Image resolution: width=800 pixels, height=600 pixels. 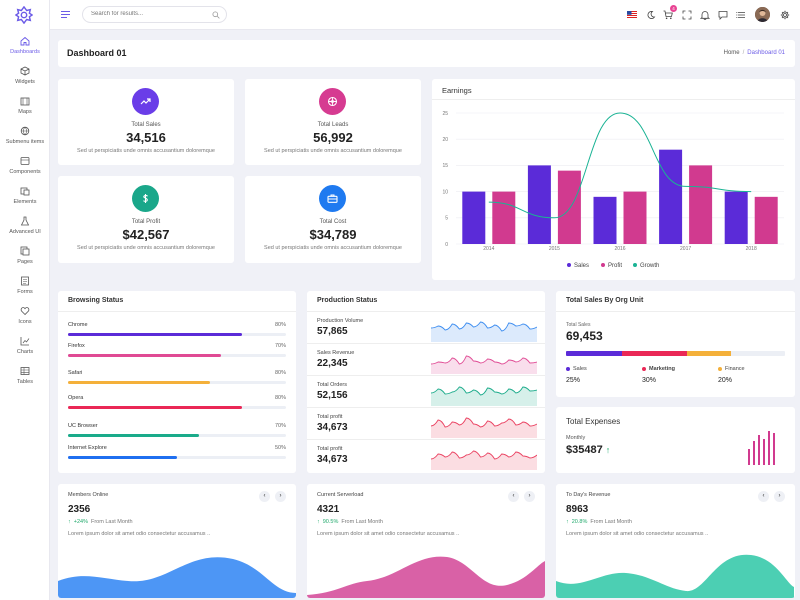 I want to click on sidebar-item-label: Submenu items, so click(x=25, y=142).